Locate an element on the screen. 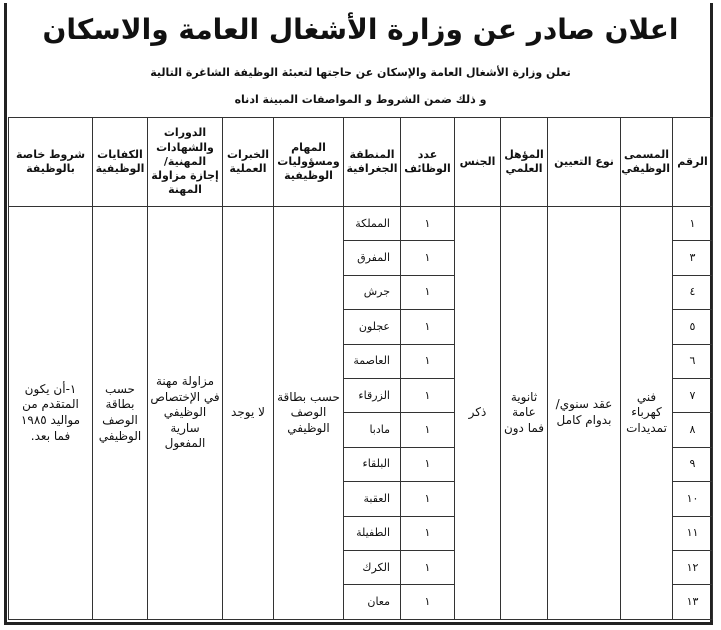 This screenshot has height=630, width=721. header-experience: الخبرات العملية is located at coordinates (248, 162).